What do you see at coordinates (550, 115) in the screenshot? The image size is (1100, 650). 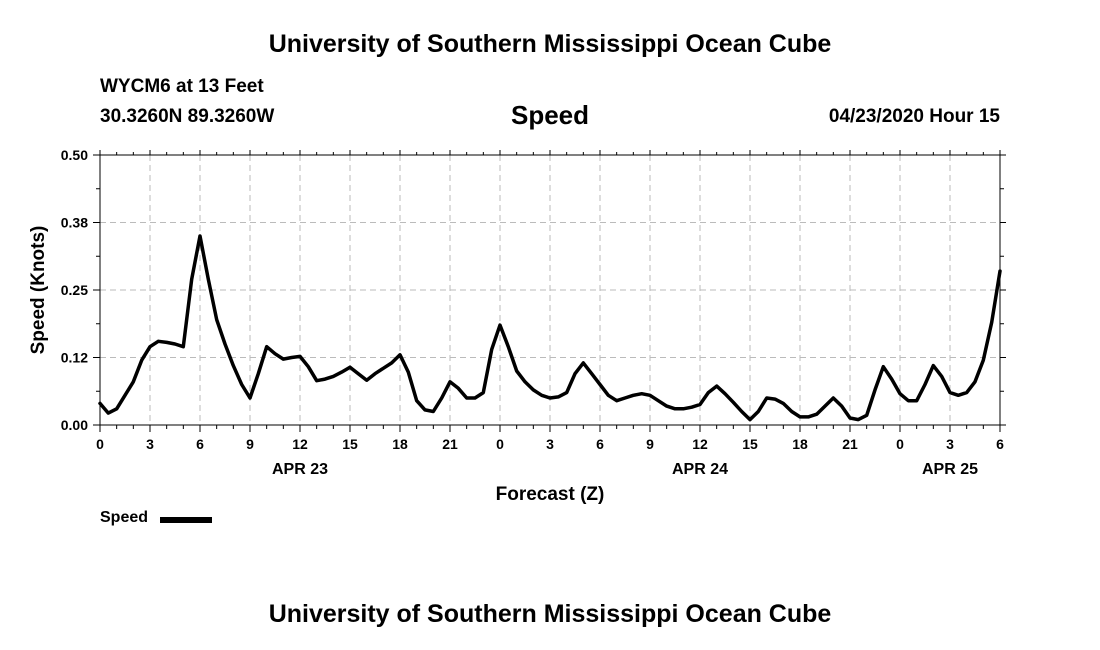 I see `chart-title: Speed` at bounding box center [550, 115].